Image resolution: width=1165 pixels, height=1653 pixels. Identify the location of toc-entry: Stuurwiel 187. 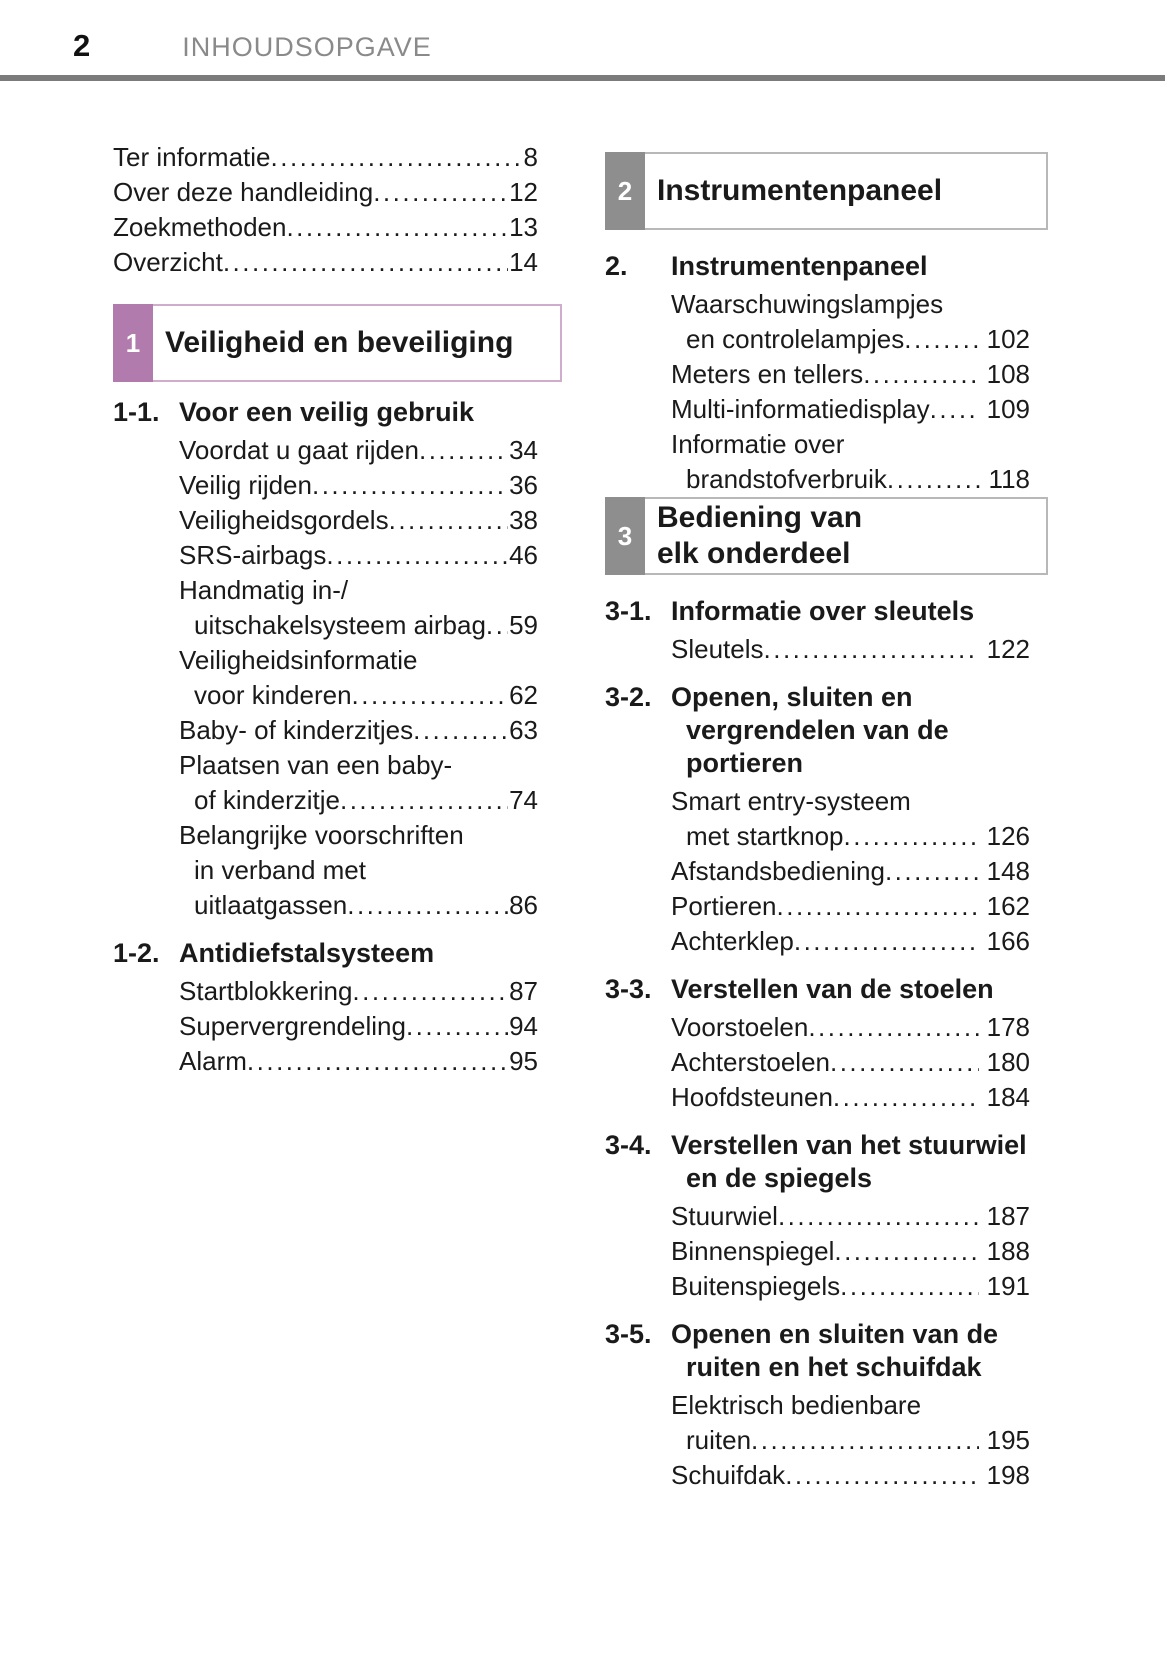
(817, 1216).